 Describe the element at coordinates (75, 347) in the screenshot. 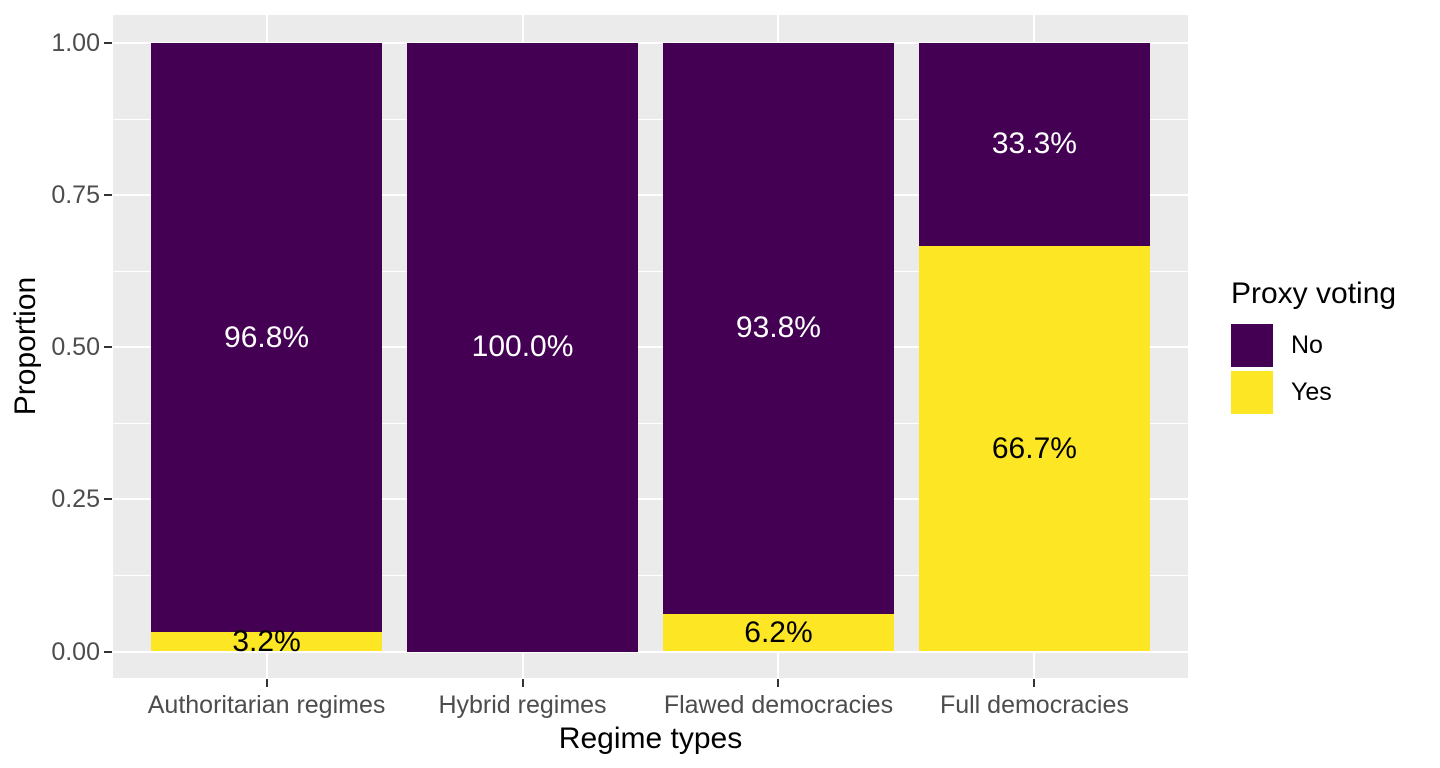

I see `y-tick-label: 0.50` at that location.